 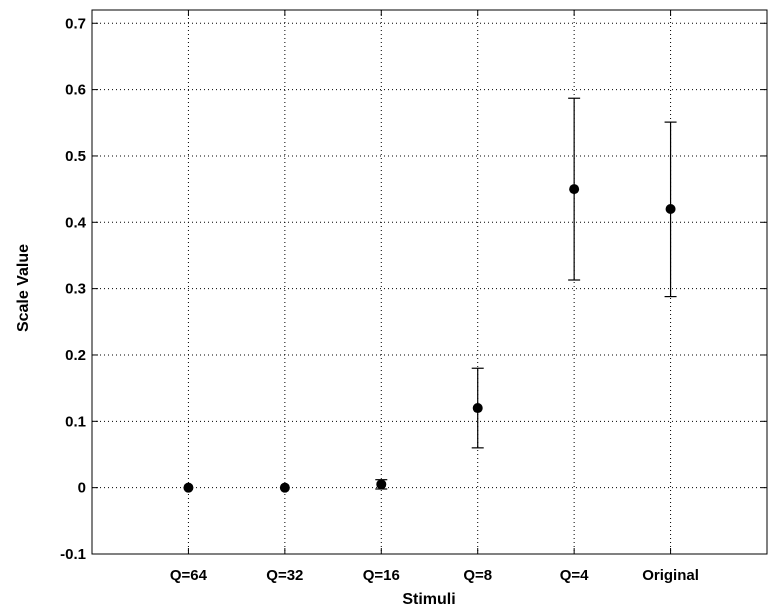 What do you see at coordinates (75, 421) in the screenshot?
I see `y-tick-label: 0.1` at bounding box center [75, 421].